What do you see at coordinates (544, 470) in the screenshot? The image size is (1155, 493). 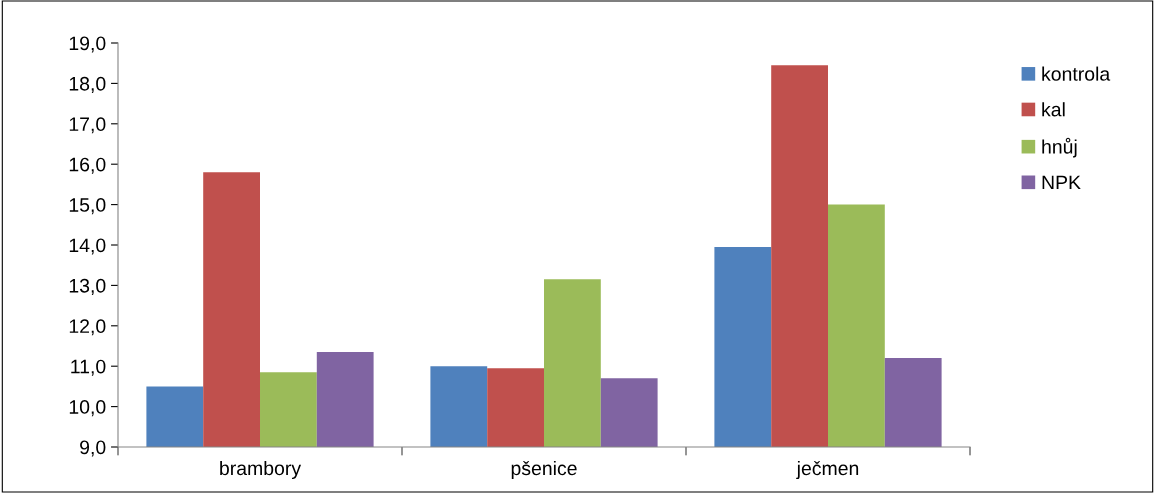 I see `x-tick-label: pšenice` at bounding box center [544, 470].